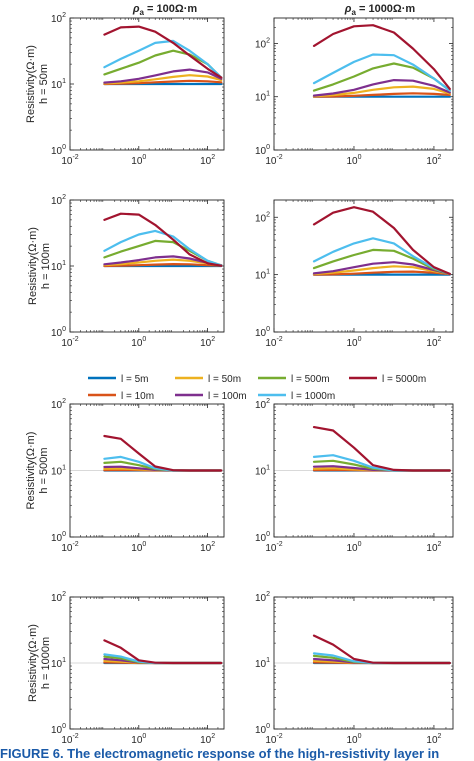 The width and height of the screenshot is (474, 761). I want to click on y-axis-label: Resistivity(Ω·m)h = 1000m, so click(39, 663).